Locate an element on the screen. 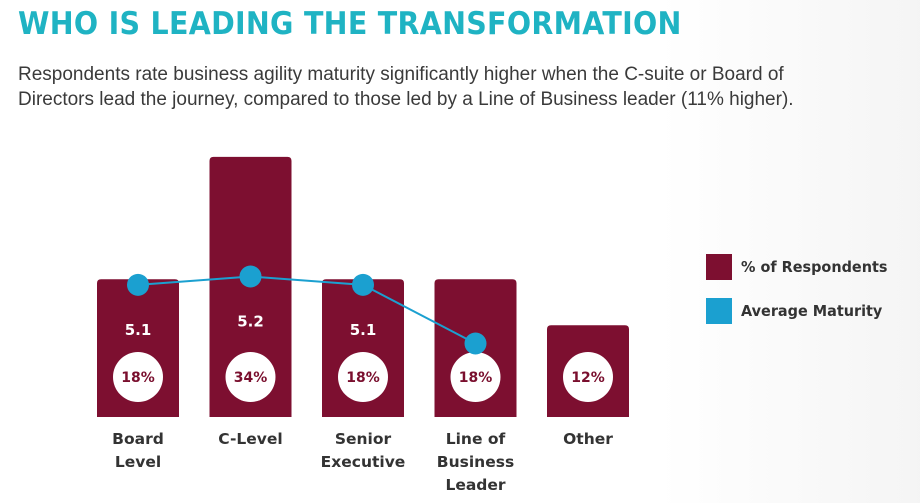 This screenshot has width=920, height=503. page-title: WHO IS LEADING THE TRANSFORMATION is located at coordinates (350, 24).